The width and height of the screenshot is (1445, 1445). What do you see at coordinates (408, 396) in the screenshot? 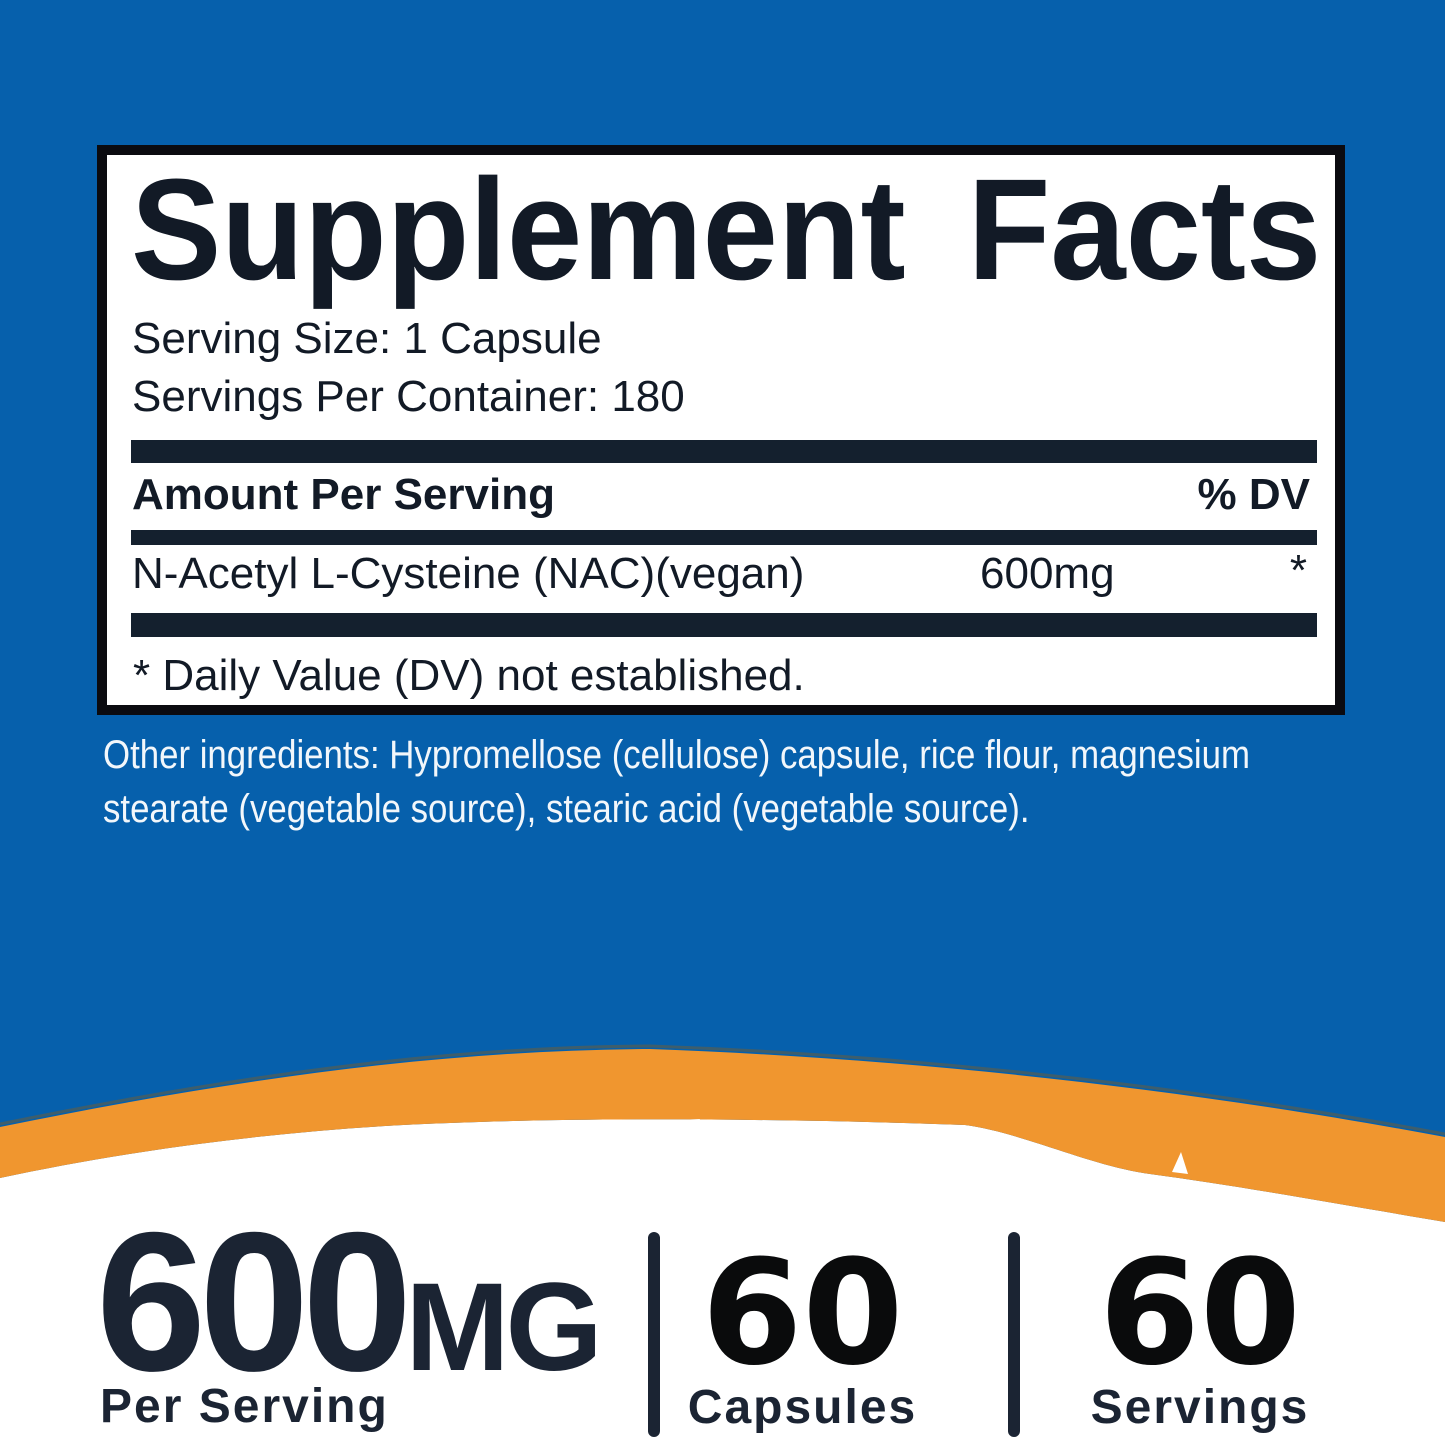
I see `servings-per-container-line: Servings Per Container: 180` at bounding box center [408, 396].